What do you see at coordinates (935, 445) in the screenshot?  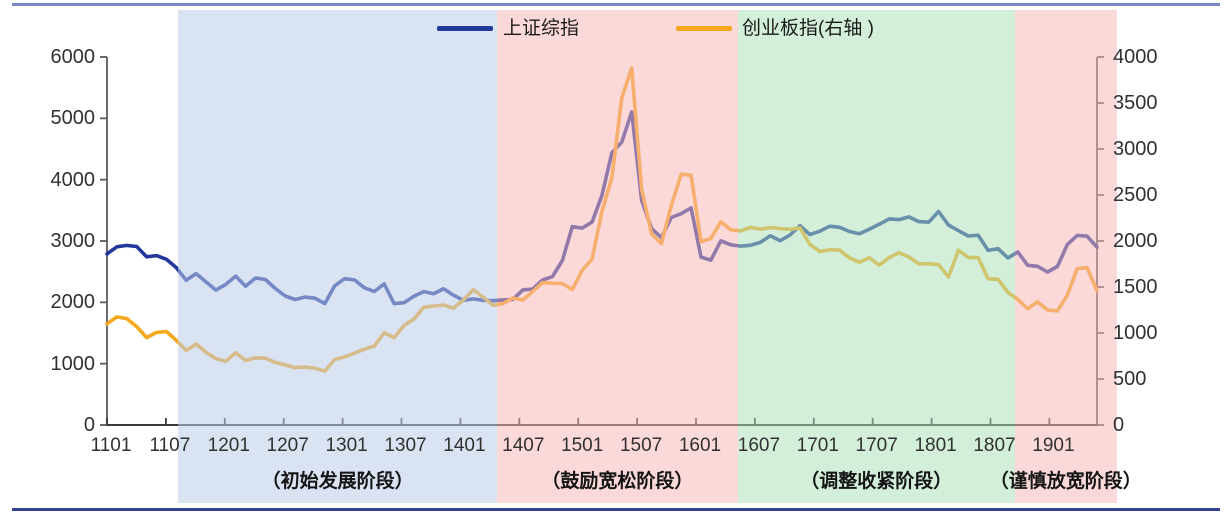 I see `x-axis-tick-label: 1801` at bounding box center [935, 445].